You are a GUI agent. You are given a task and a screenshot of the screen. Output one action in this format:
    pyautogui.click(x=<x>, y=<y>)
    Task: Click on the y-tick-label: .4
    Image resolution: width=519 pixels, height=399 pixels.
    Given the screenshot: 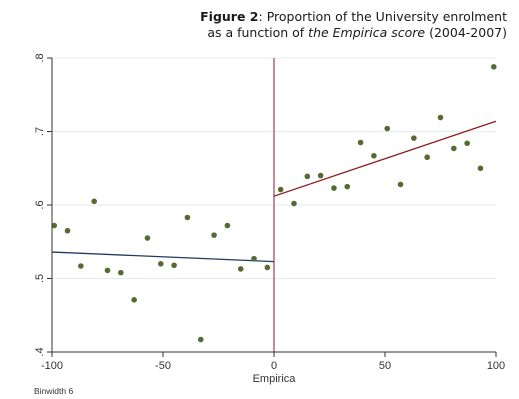 What is the action you would take?
    pyautogui.click(x=40, y=351)
    